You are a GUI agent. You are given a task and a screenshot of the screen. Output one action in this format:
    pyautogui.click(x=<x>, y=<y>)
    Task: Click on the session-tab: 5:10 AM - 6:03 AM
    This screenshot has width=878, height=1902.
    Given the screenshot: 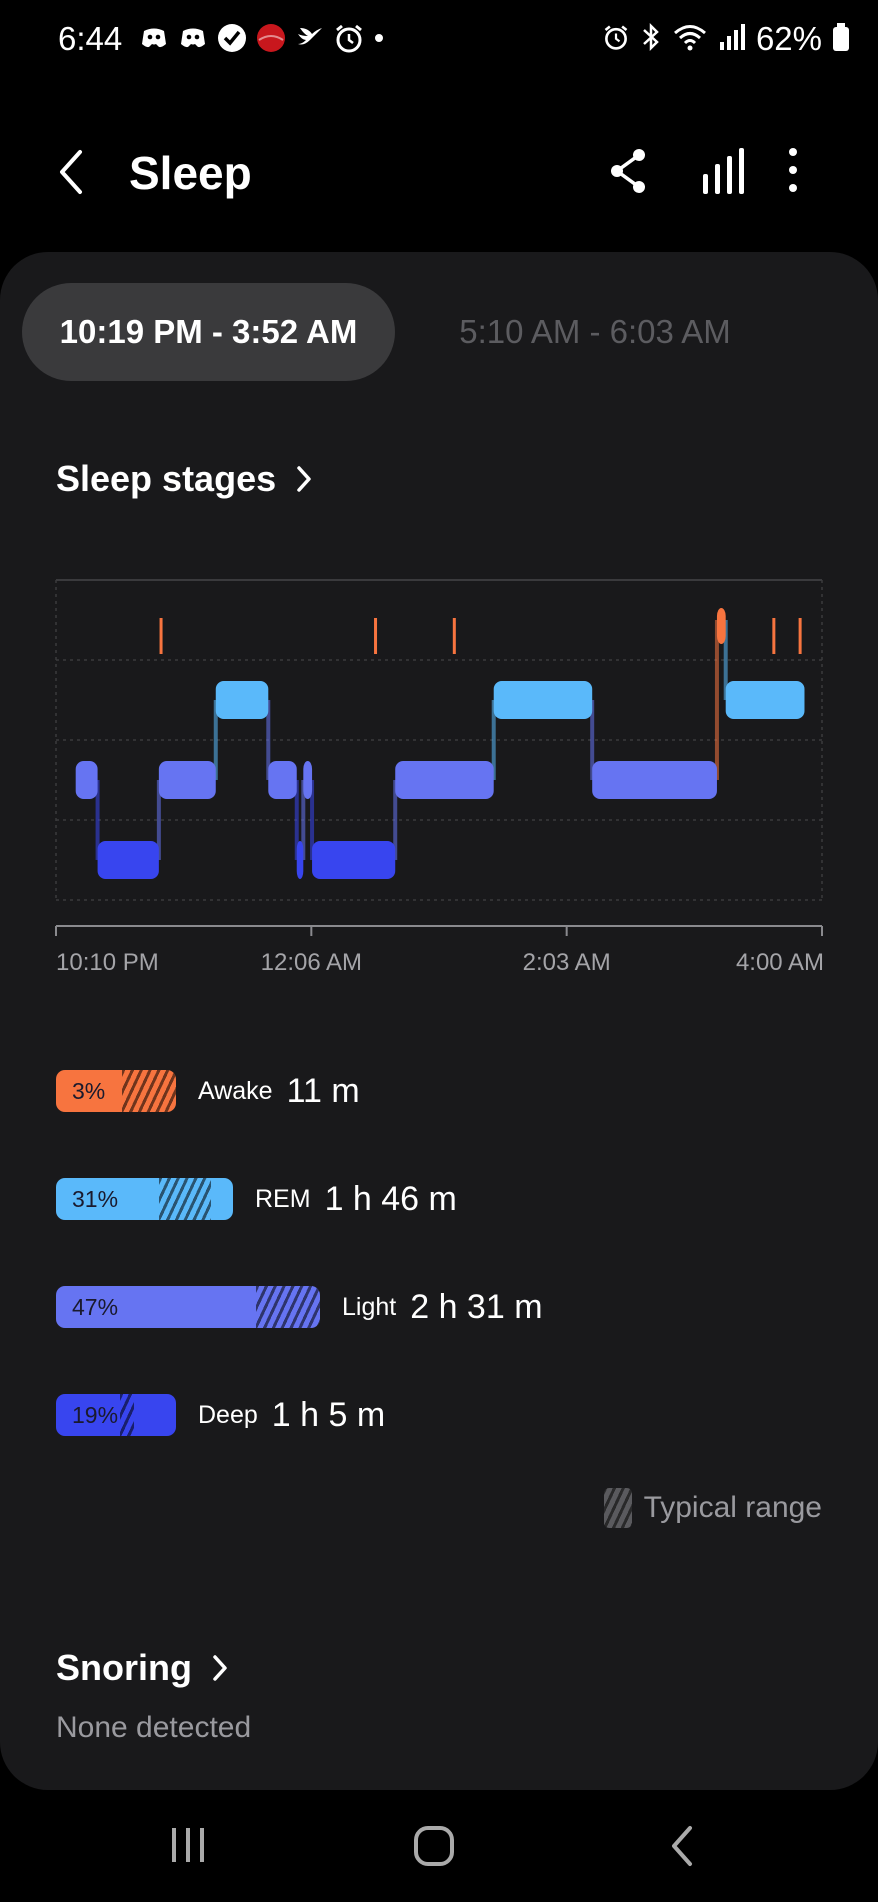 What is the action you would take?
    pyautogui.click(x=595, y=331)
    